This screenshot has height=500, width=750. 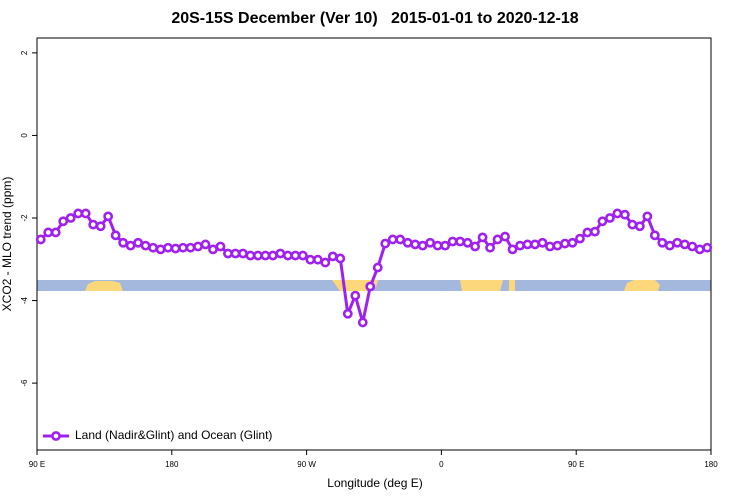 I want to click on x-axis-label: Longitude (deg E), so click(x=374, y=483).